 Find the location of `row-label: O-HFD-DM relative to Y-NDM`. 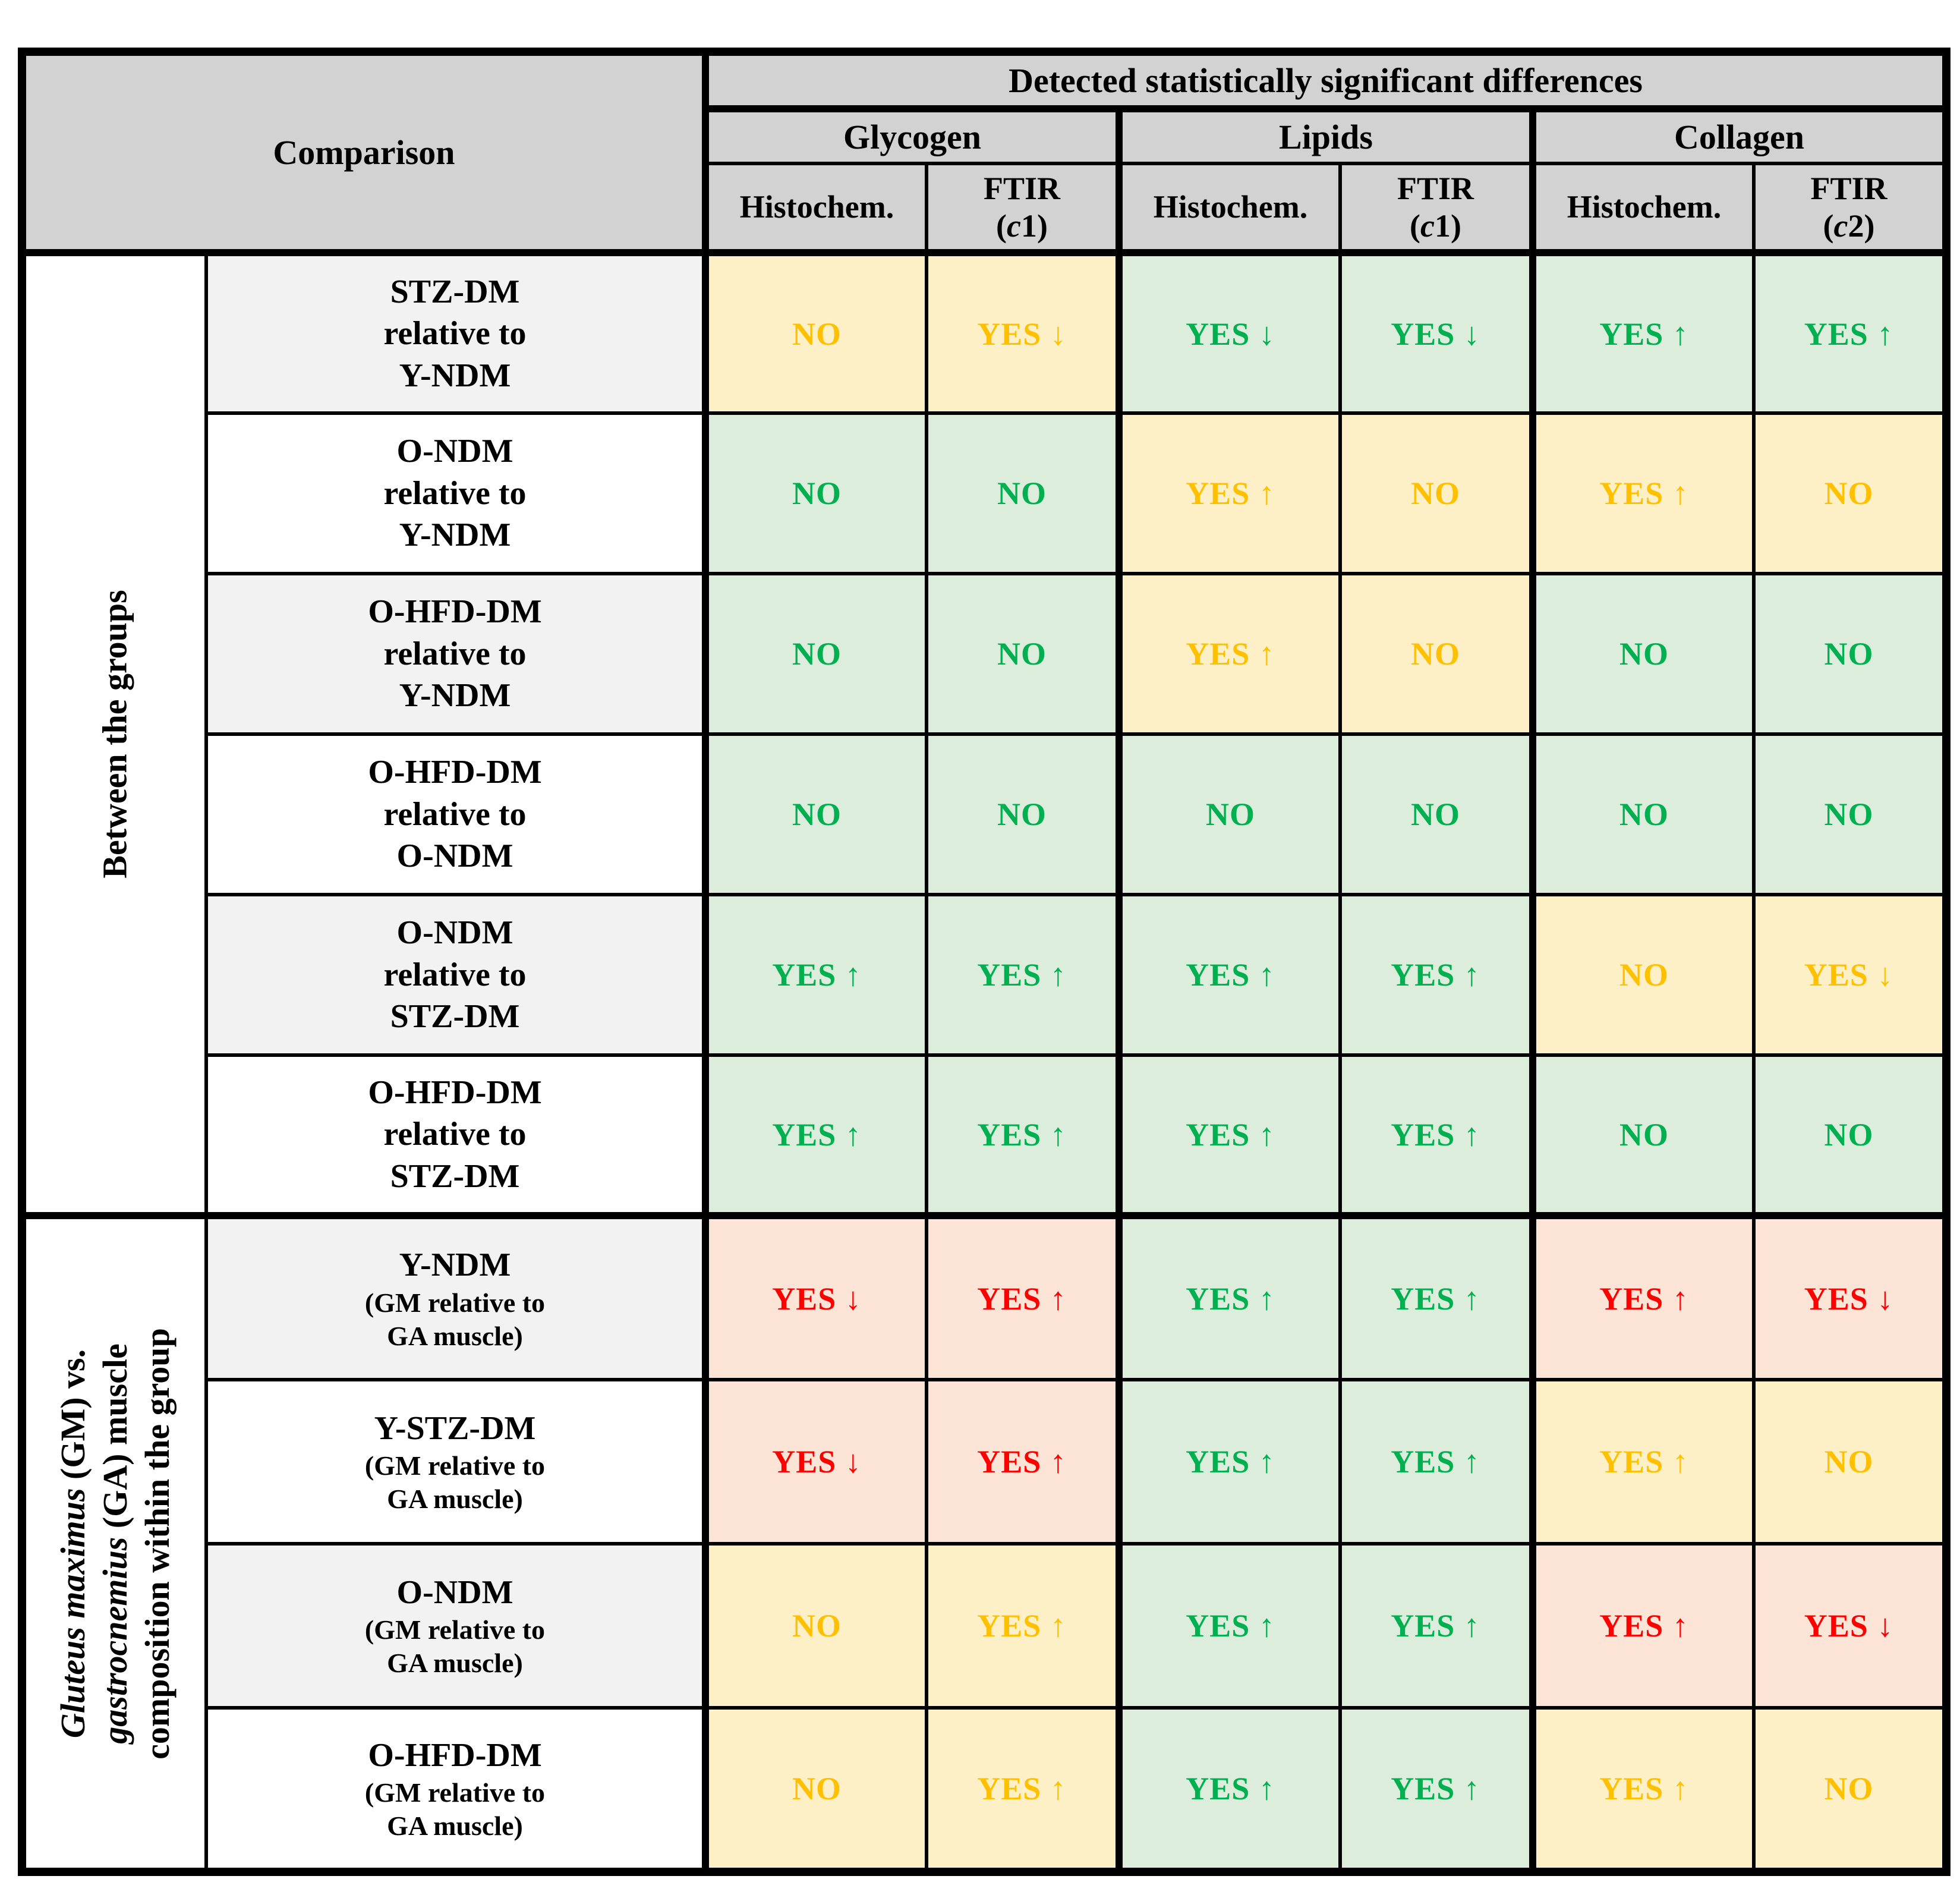

row-label: O-HFD-DM relative to Y-NDM is located at coordinates (457, 654).